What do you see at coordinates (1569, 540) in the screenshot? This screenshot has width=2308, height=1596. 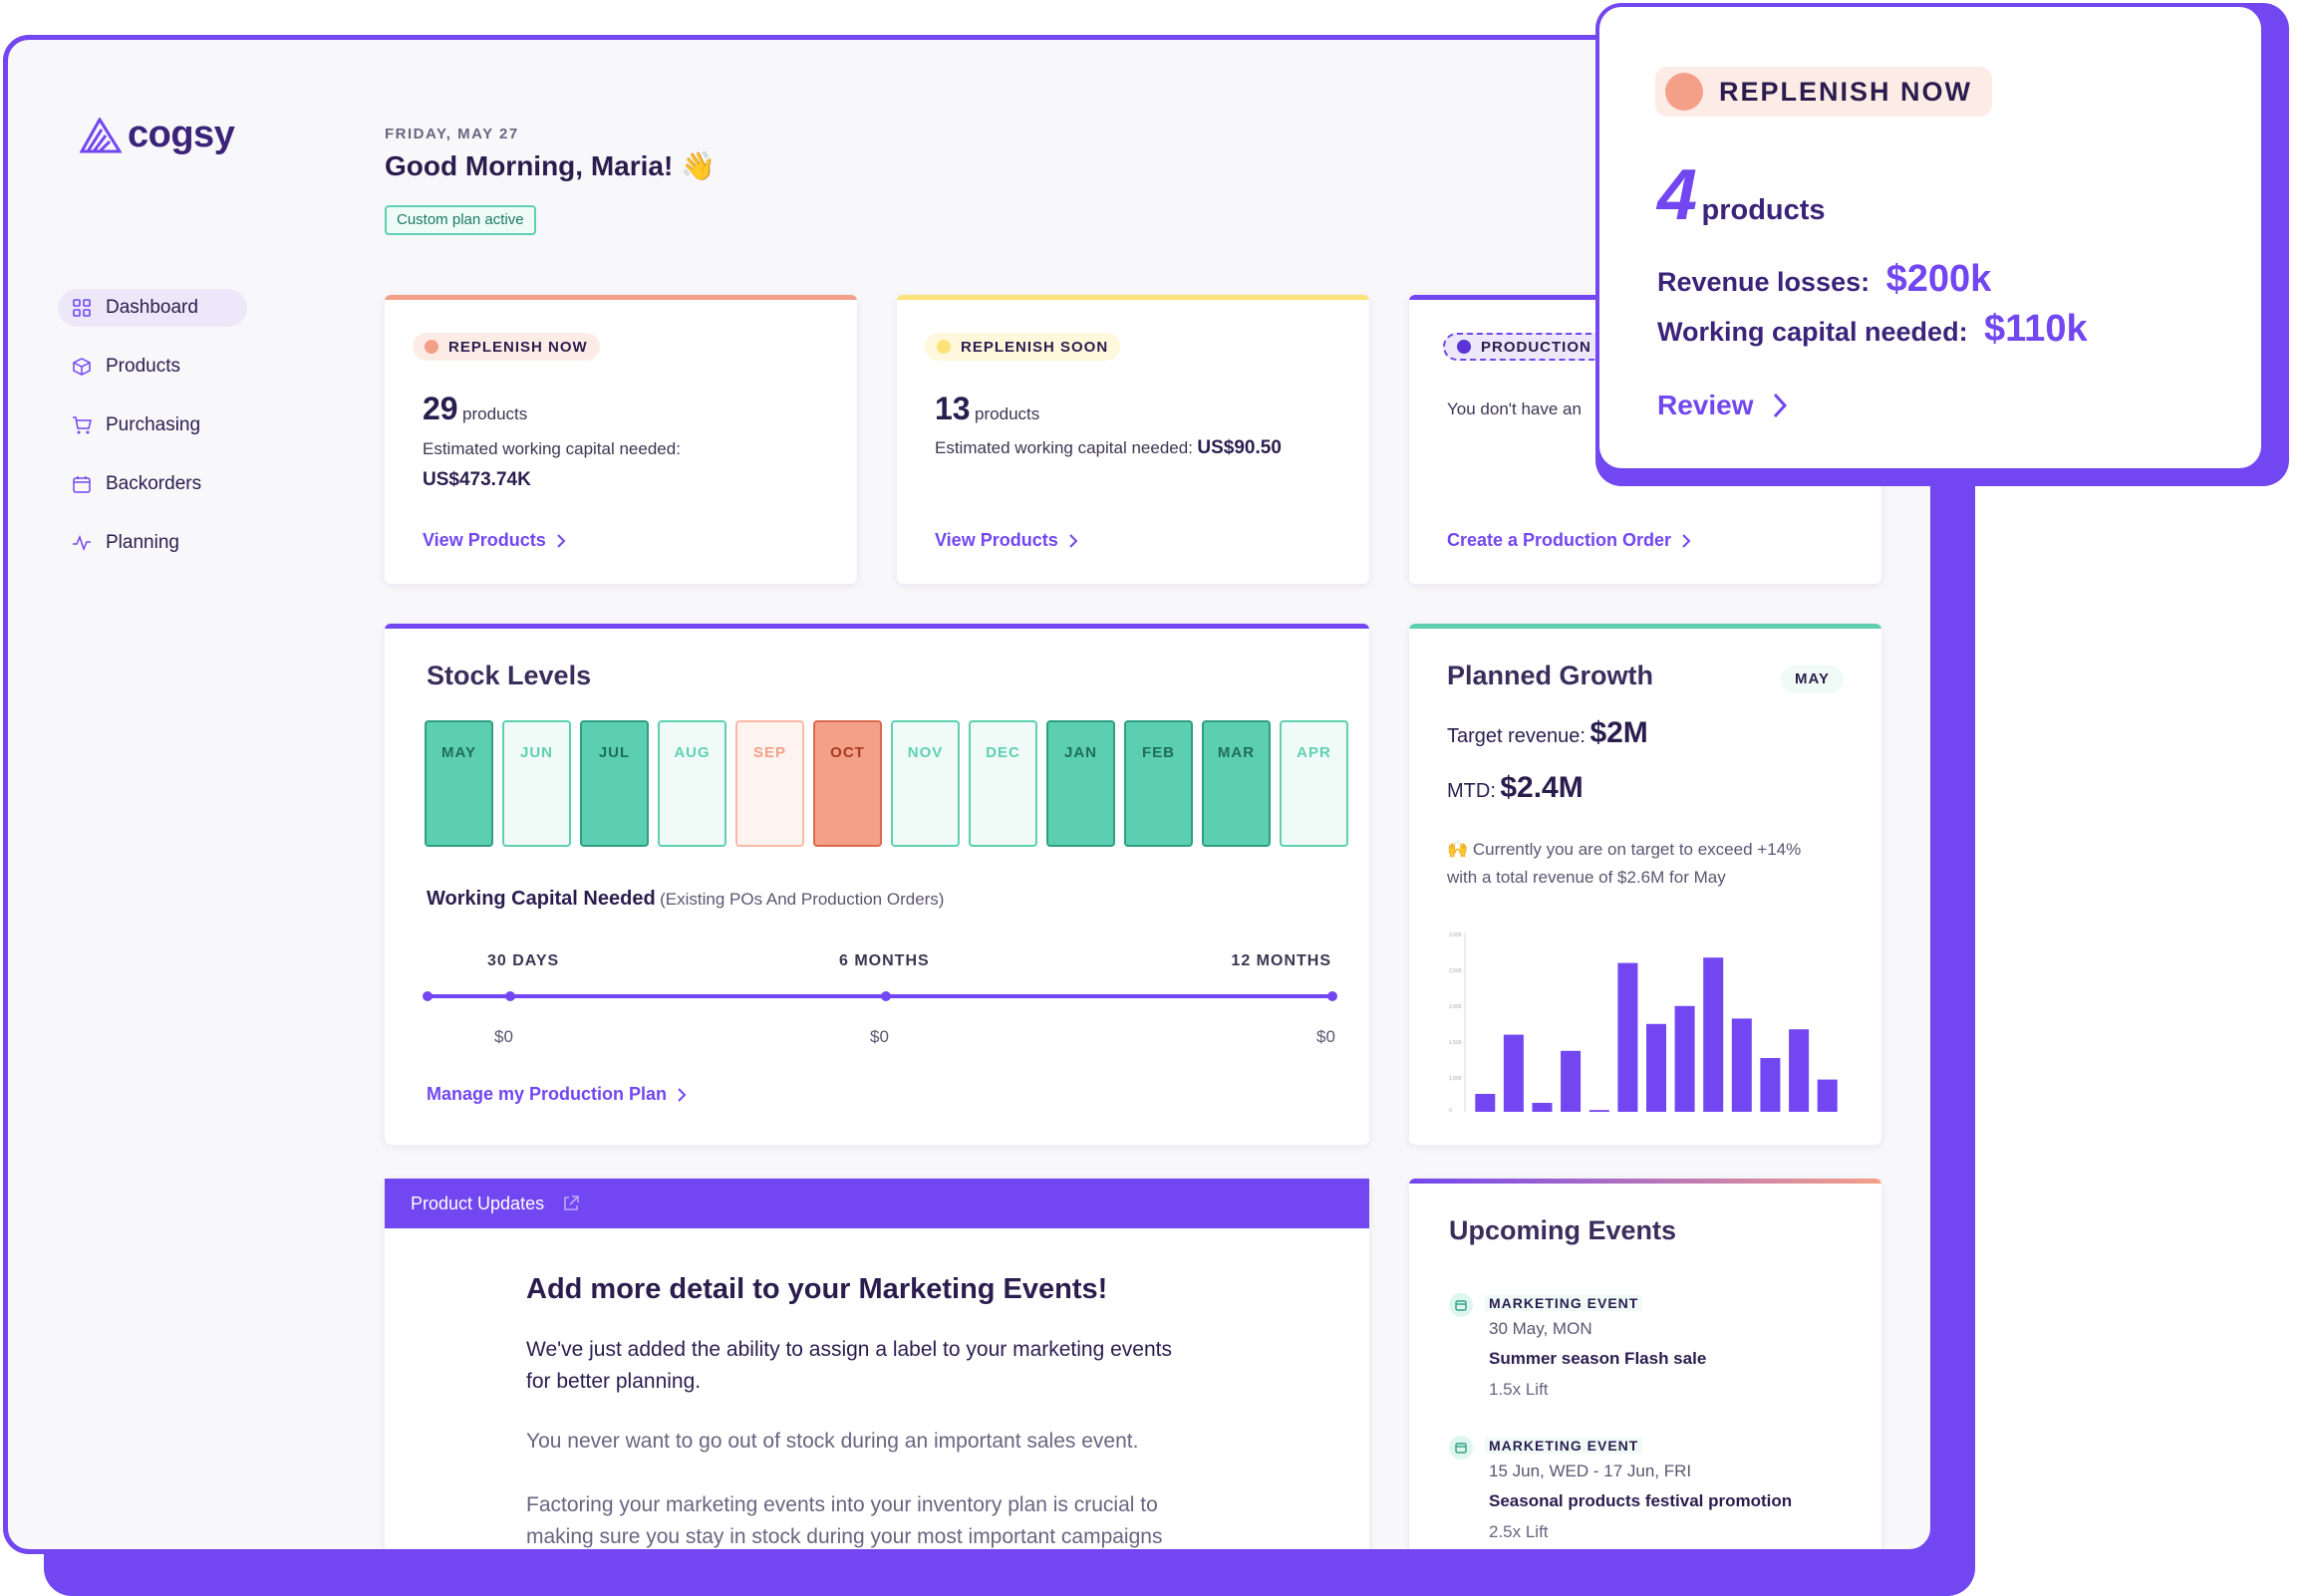 I see `create-production-order-link: Create a Production Order` at bounding box center [1569, 540].